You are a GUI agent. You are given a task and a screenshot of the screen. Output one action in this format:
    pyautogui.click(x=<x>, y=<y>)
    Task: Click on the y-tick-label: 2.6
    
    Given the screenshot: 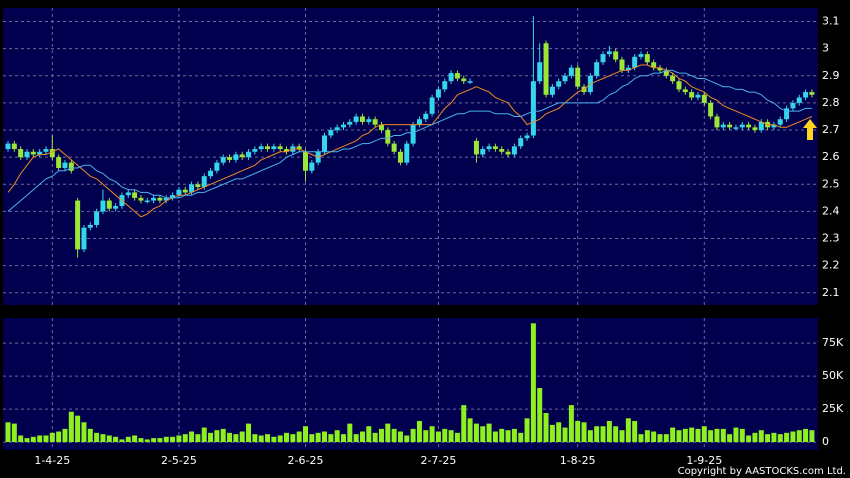 What is the action you would take?
    pyautogui.click(x=831, y=156)
    